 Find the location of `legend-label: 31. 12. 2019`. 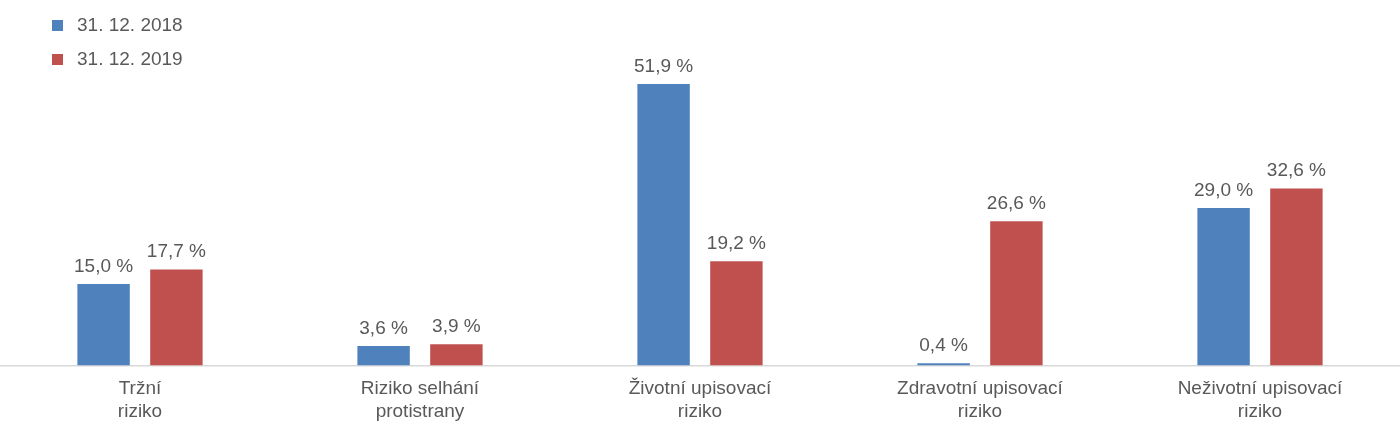

legend-label: 31. 12. 2019 is located at coordinates (130, 59).